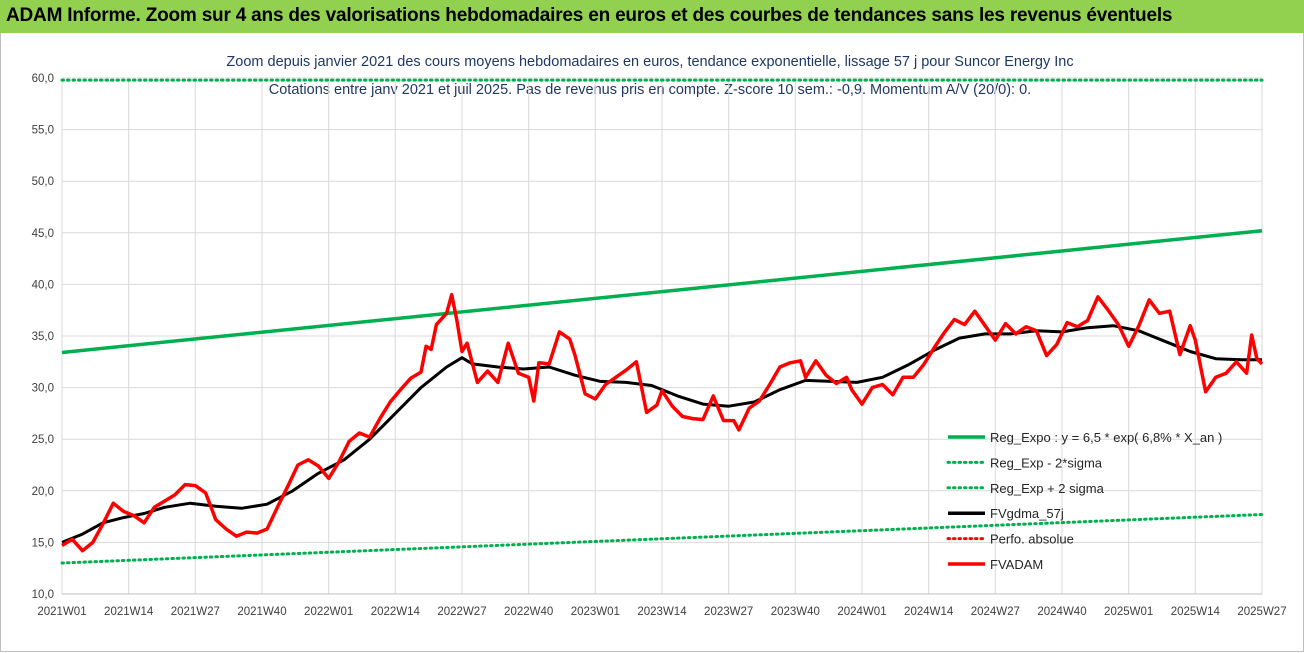  What do you see at coordinates (995, 612) in the screenshot?
I see `x-tick-label: 2024W27` at bounding box center [995, 612].